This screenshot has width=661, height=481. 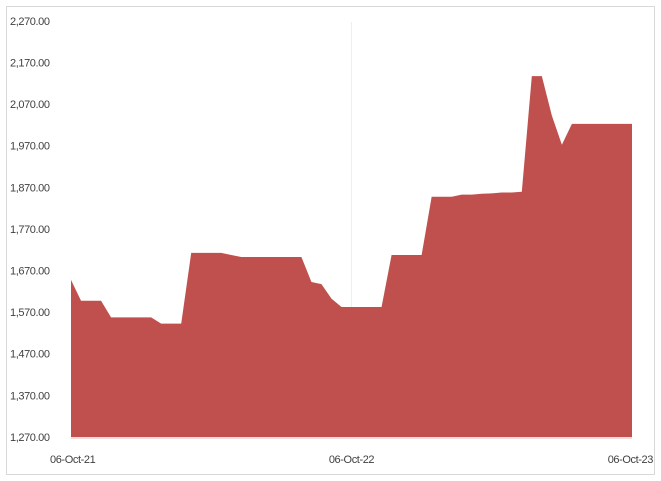 I want to click on y-tick-label: 1,770.00, so click(x=30, y=230).